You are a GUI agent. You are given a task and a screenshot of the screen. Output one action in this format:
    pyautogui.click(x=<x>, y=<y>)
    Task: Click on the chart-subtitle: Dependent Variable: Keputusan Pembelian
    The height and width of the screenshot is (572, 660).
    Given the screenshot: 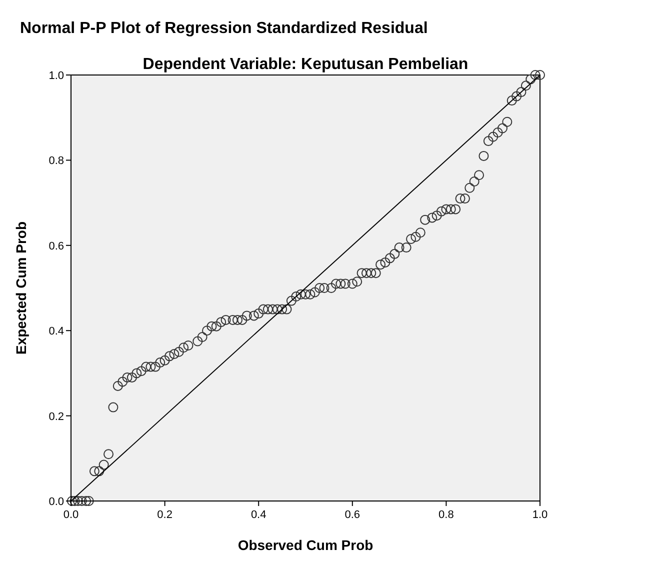 What is the action you would take?
    pyautogui.click(x=305, y=64)
    